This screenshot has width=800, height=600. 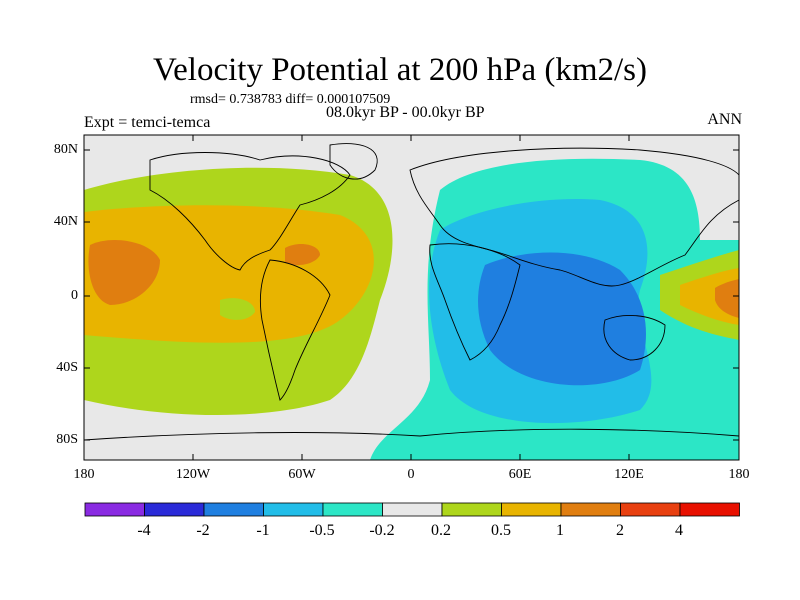 I want to click on lat-label-80n: 80N, so click(x=65, y=149).